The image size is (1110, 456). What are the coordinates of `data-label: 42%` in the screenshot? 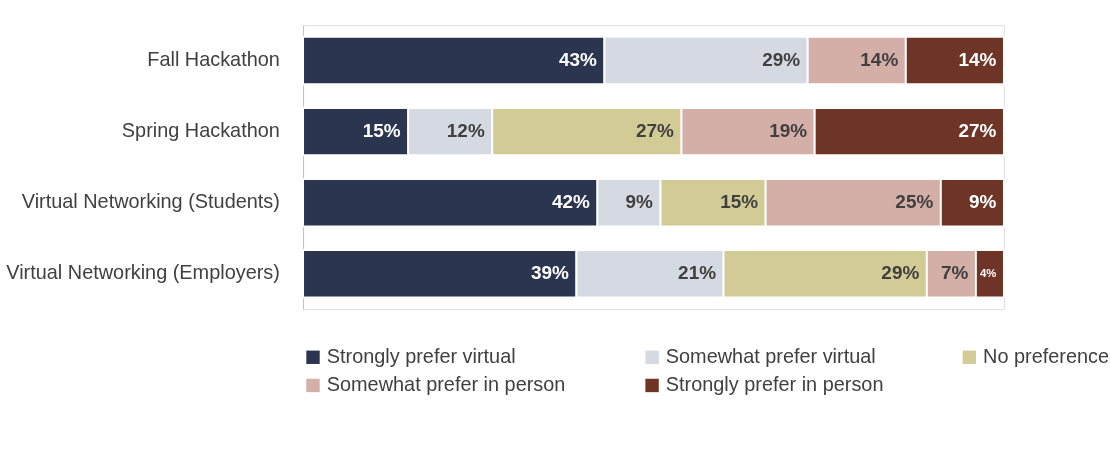 It's located at (571, 202).